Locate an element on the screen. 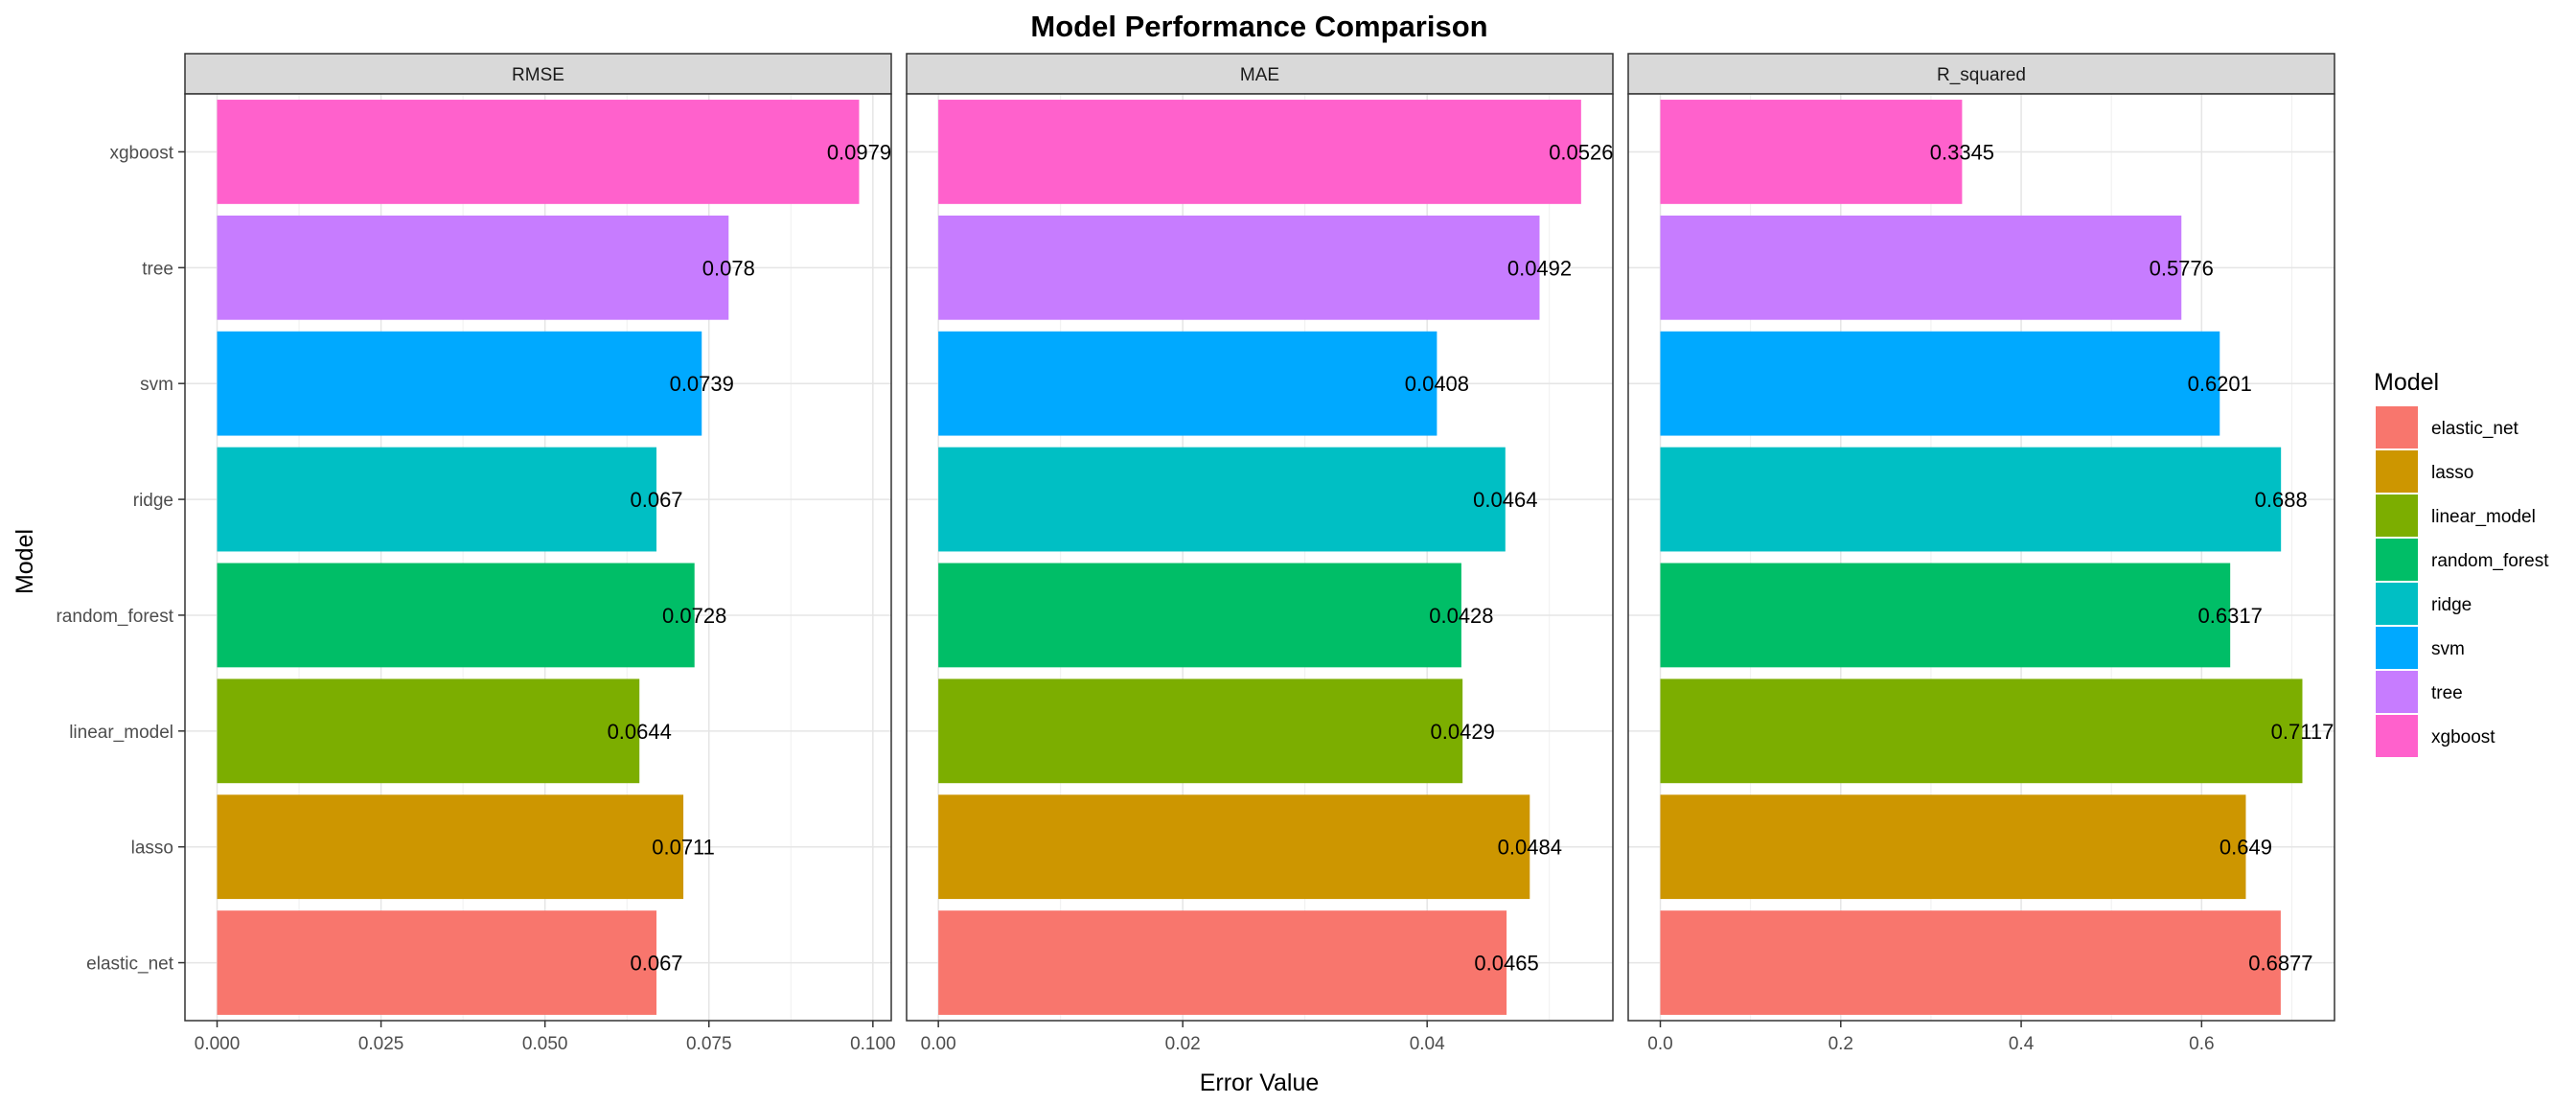 The width and height of the screenshot is (2576, 1104). legend-key-random-forest is located at coordinates (2397, 560).